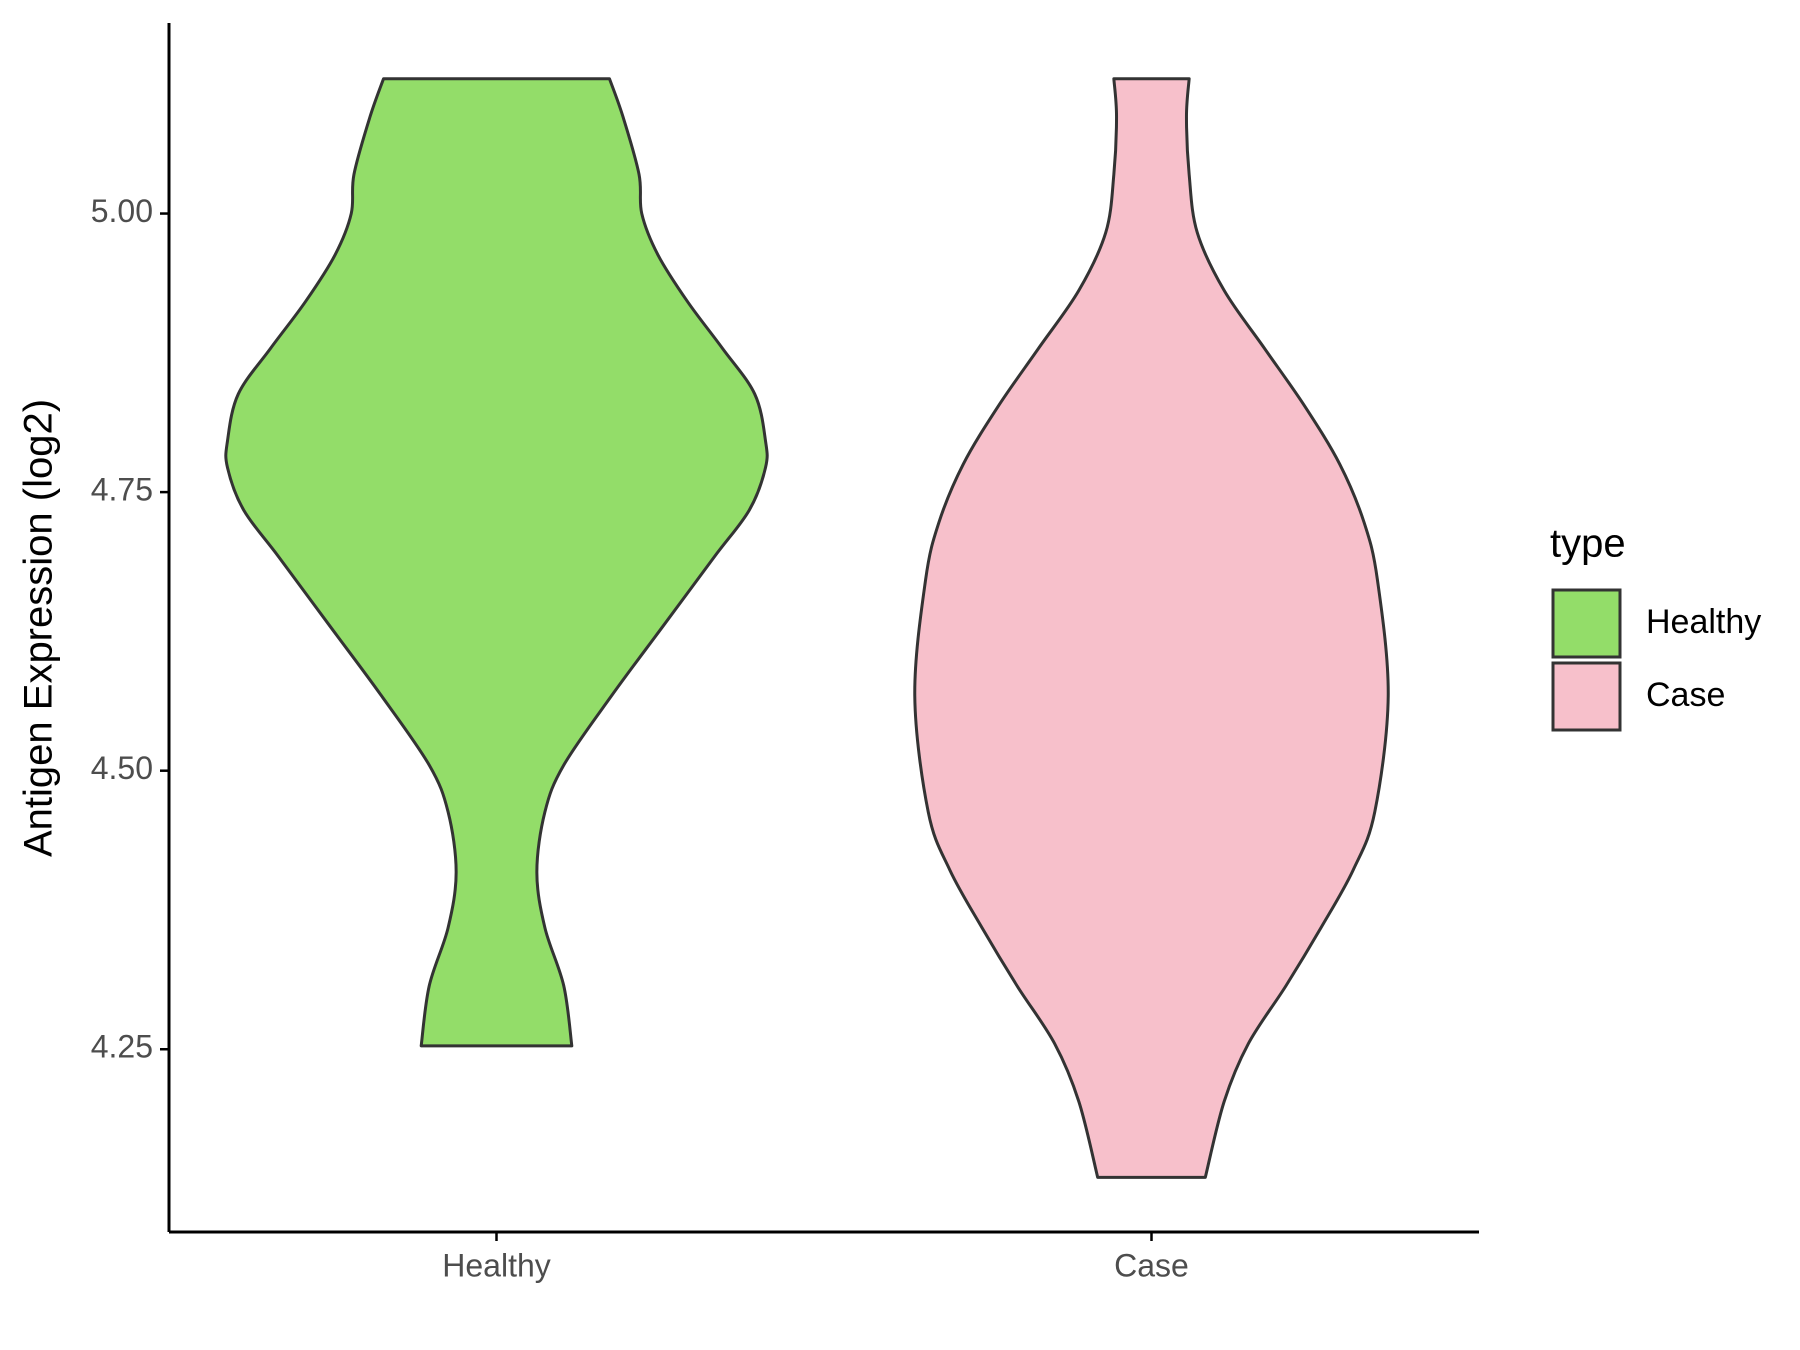  Describe the element at coordinates (122, 490) in the screenshot. I see `y-tick-label: 4.75` at that location.